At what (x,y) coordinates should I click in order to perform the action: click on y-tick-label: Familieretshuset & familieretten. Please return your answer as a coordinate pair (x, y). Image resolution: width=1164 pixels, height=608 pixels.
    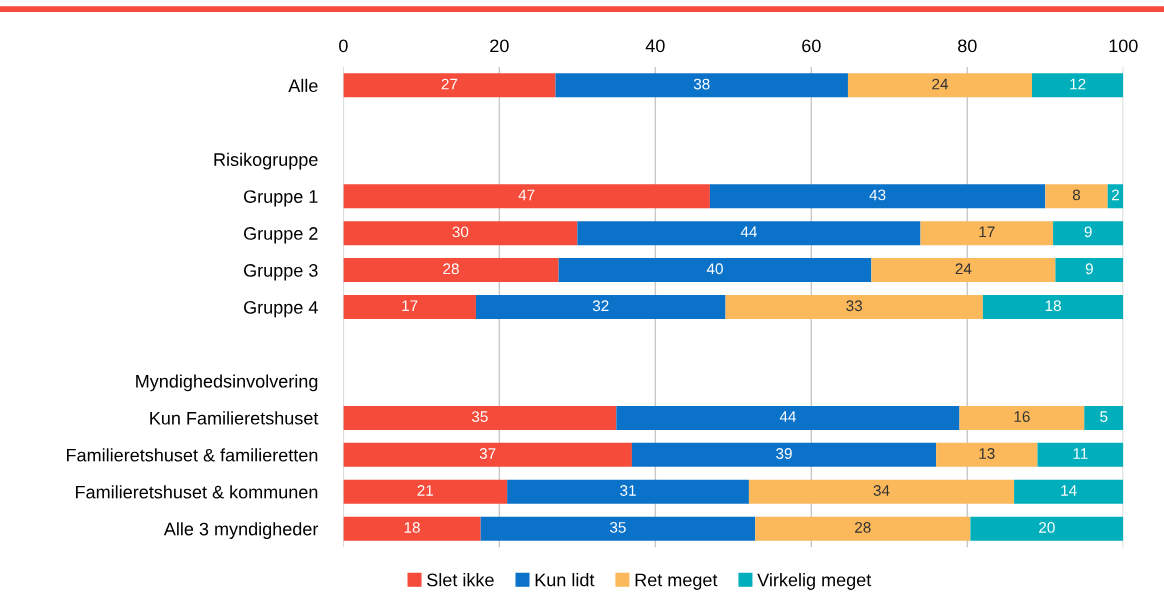
    Looking at the image, I should click on (192, 455).